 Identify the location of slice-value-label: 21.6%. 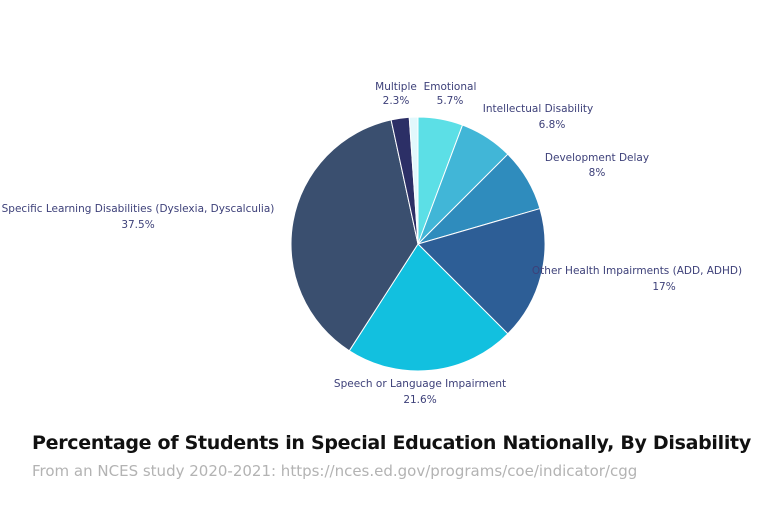
(419, 400).